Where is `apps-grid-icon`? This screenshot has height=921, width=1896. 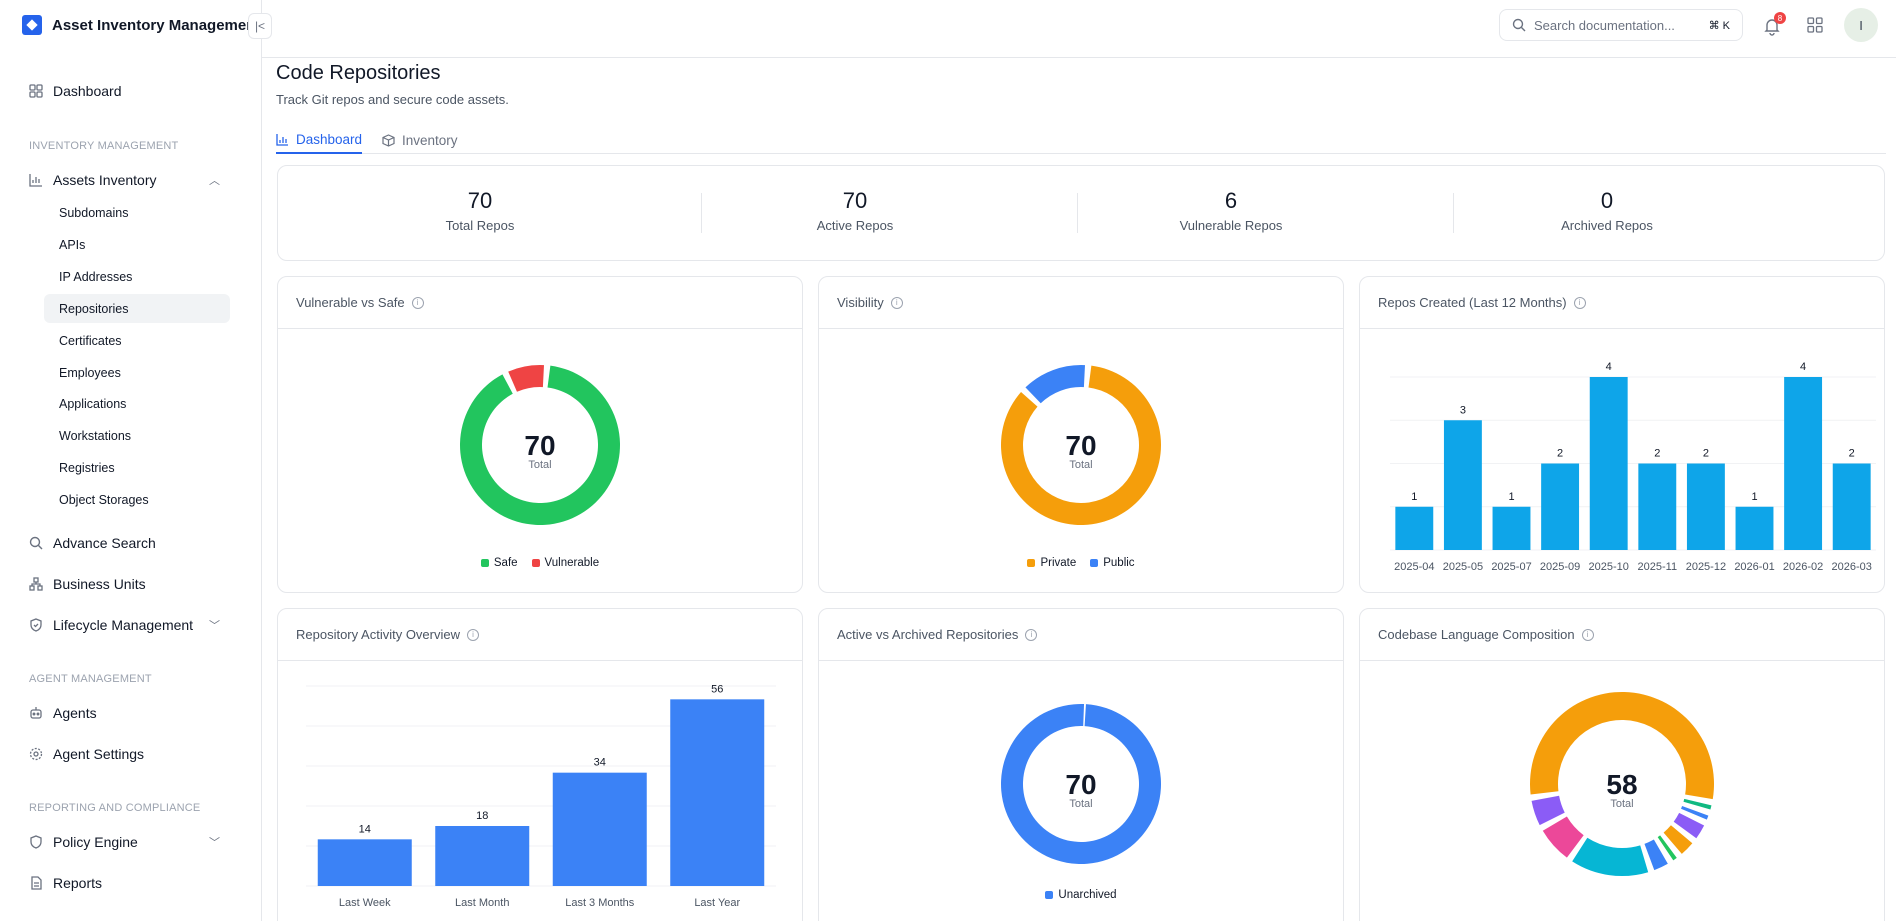
apps-grid-icon is located at coordinates (1815, 25).